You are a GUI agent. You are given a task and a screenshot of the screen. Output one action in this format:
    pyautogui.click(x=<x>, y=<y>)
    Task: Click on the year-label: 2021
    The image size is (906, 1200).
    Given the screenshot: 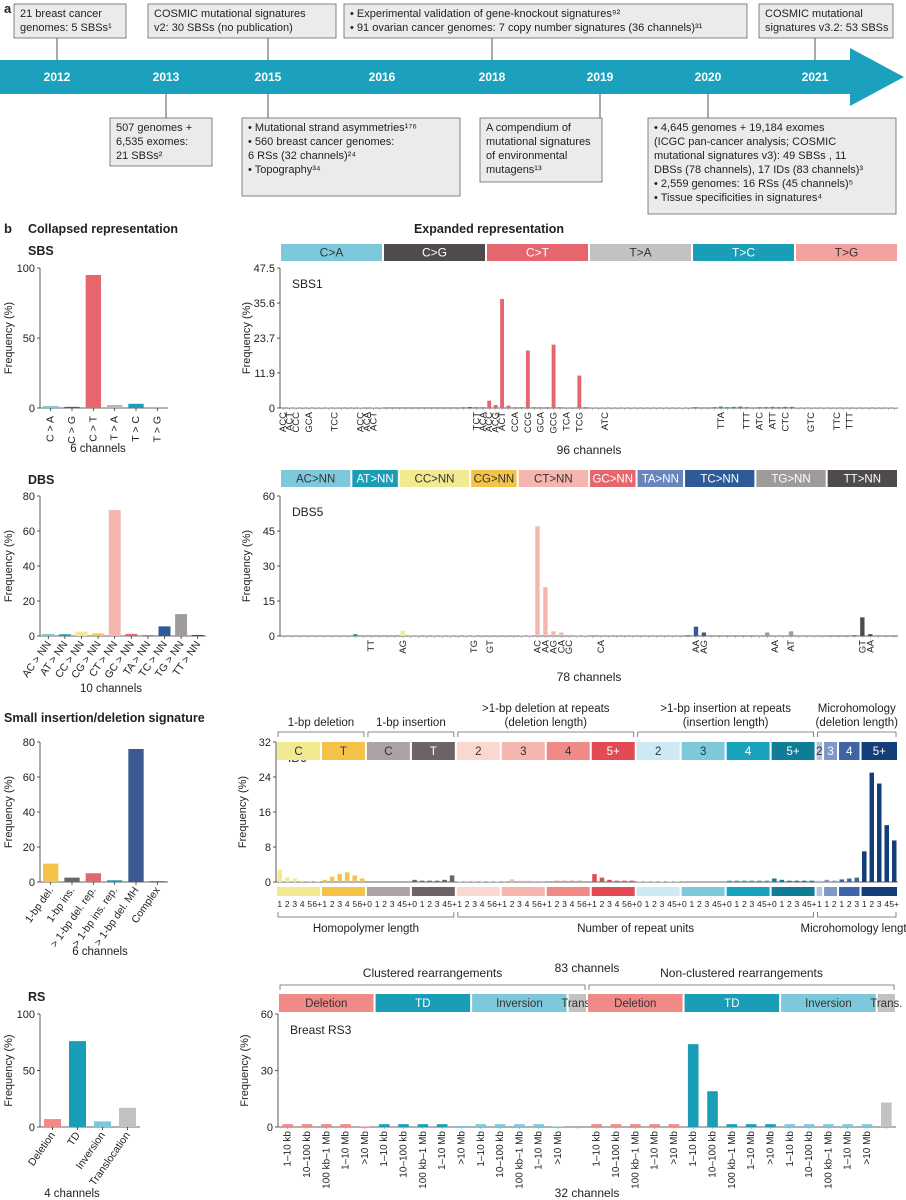 What is the action you would take?
    pyautogui.click(x=815, y=77)
    